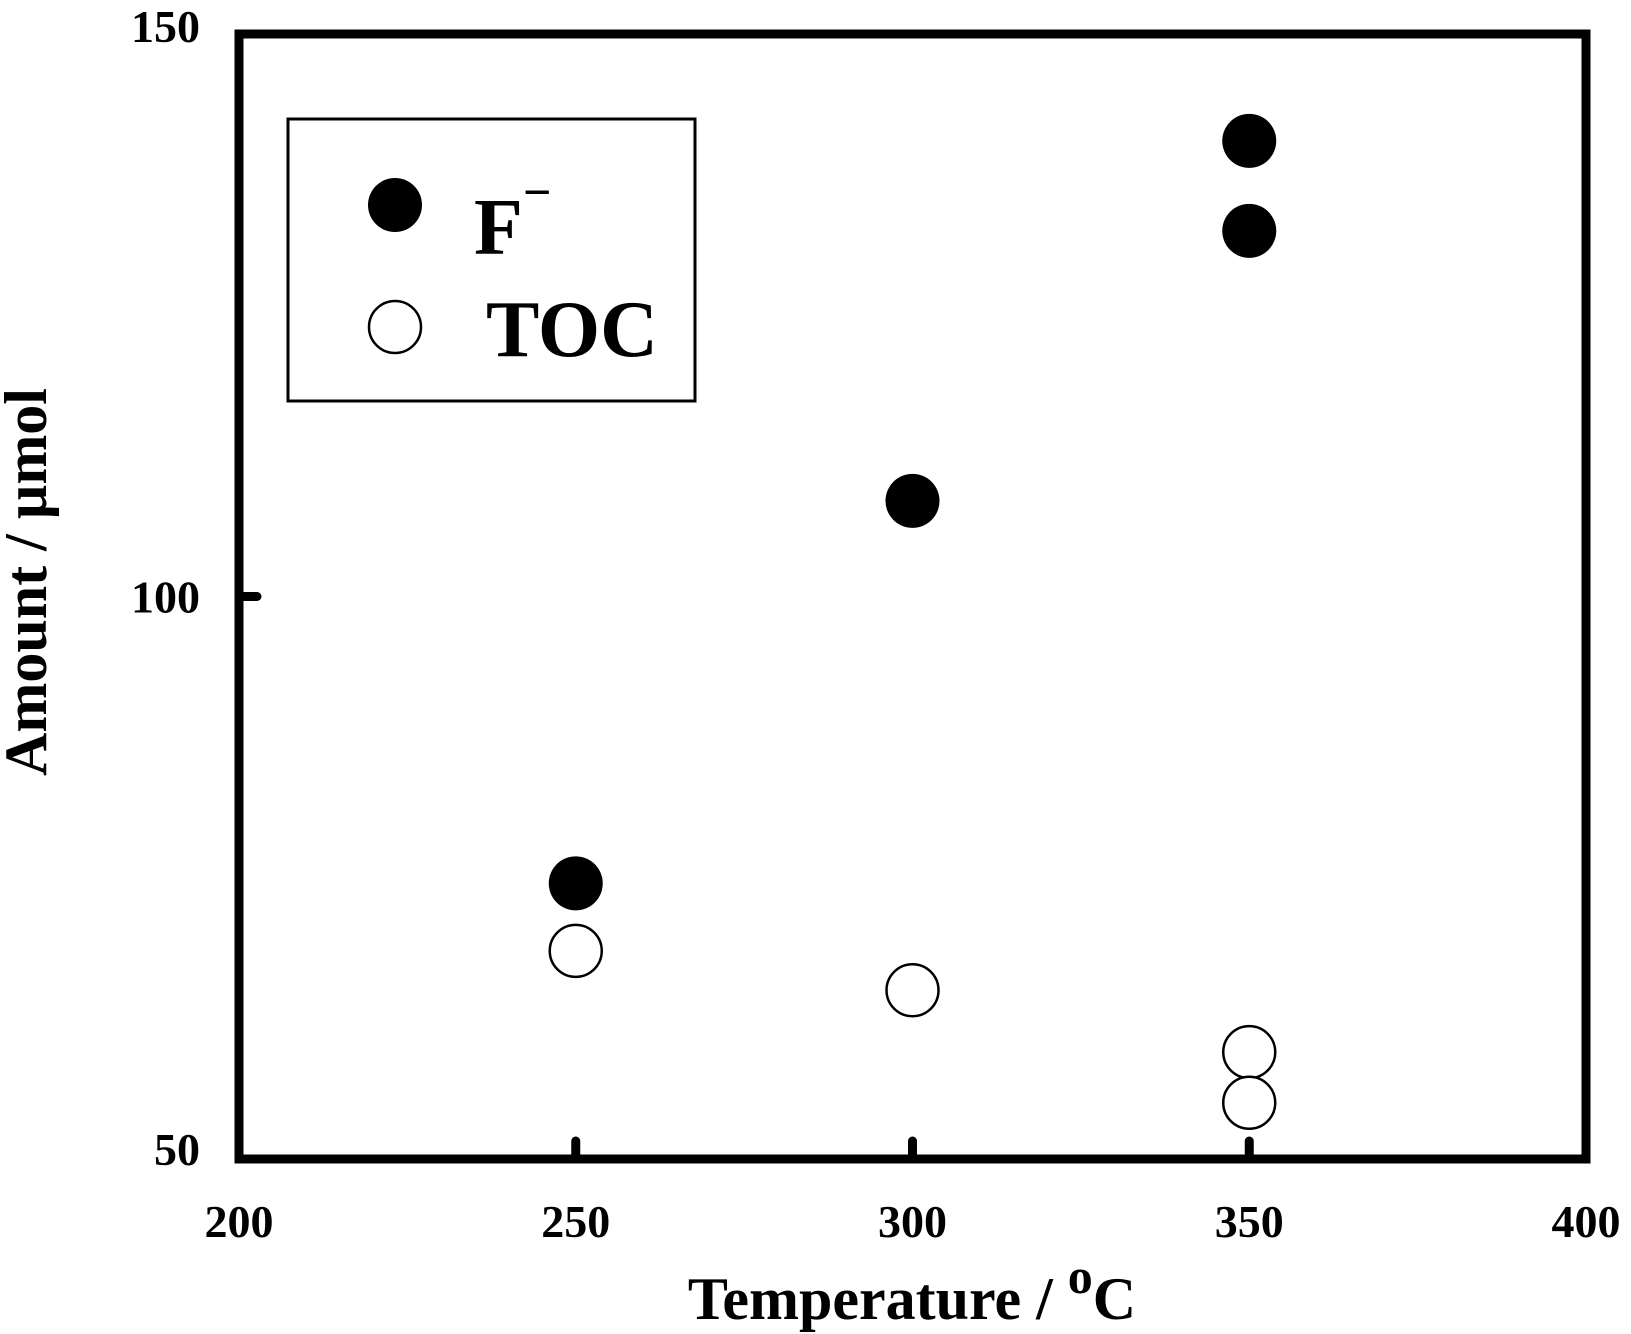 The image size is (1631, 1334). I want to click on y-tick-label: 50, so click(177, 1149).